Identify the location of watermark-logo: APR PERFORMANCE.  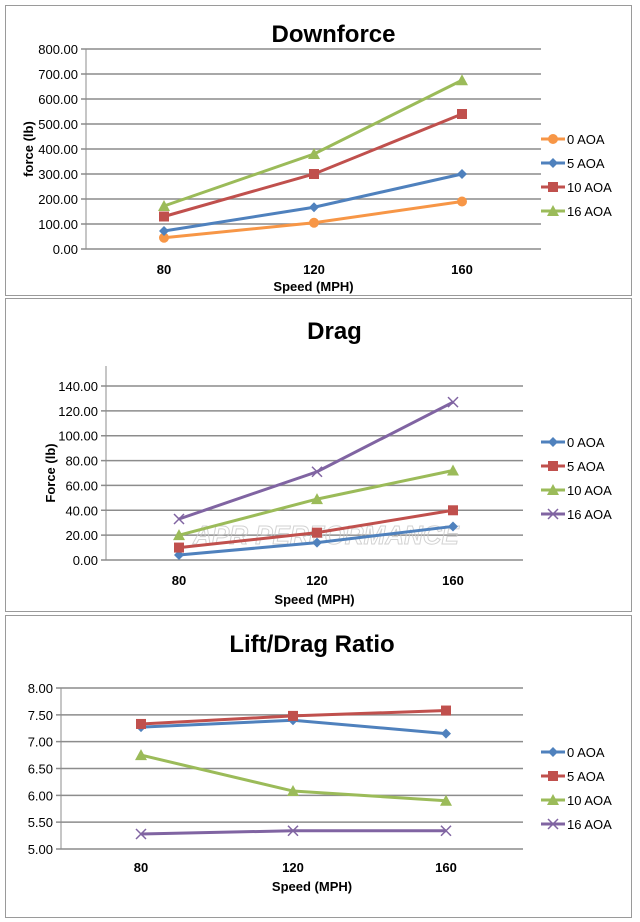
(325, 535).